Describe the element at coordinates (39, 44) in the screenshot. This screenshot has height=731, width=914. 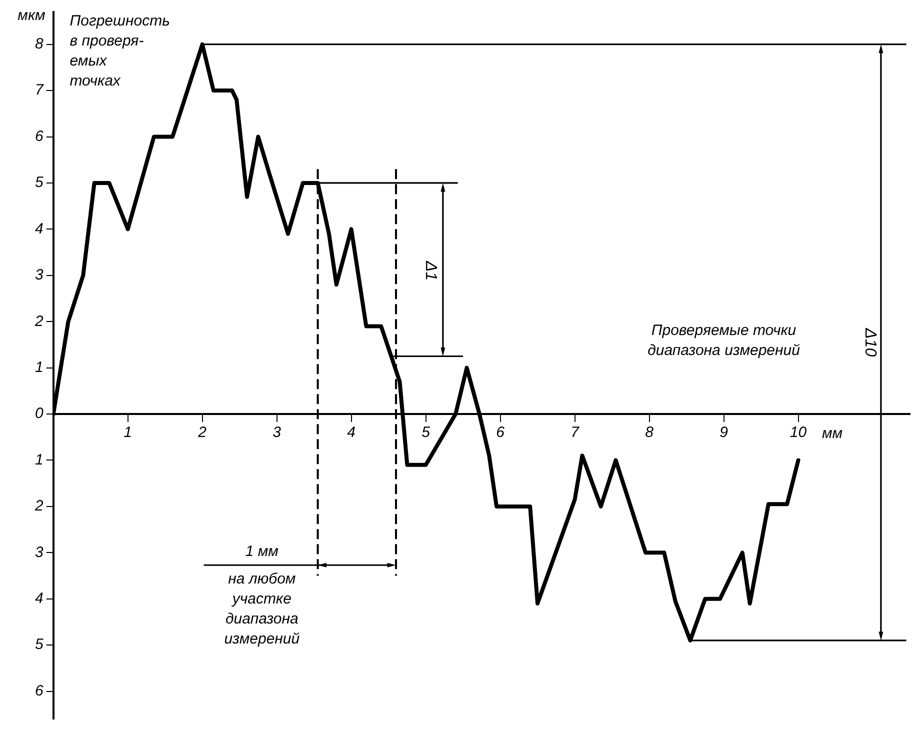
I see `y-tick-label: 8` at that location.